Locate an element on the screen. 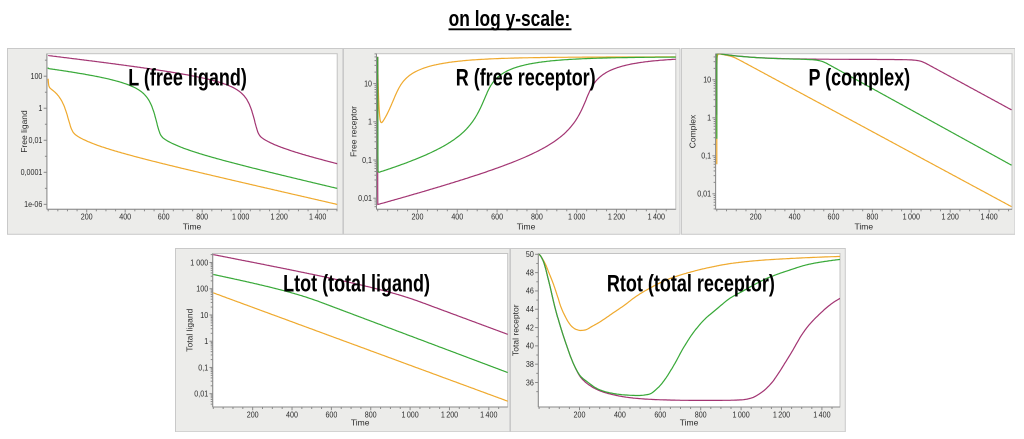  svg-text: Free receptor is located at coordinates (354, 131).